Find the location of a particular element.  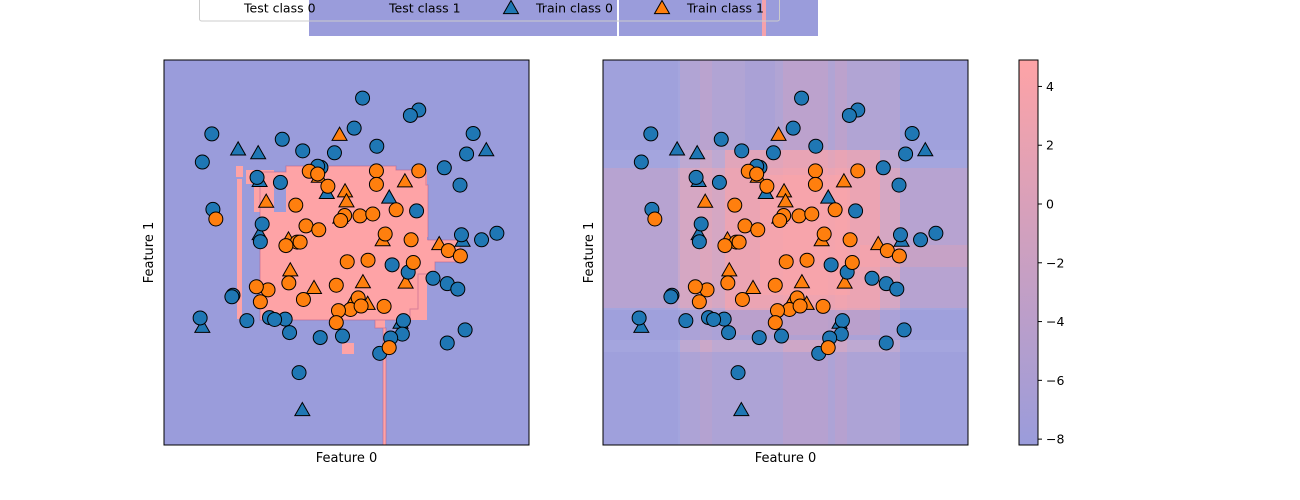

colorbar-gradient is located at coordinates (1028, 252).